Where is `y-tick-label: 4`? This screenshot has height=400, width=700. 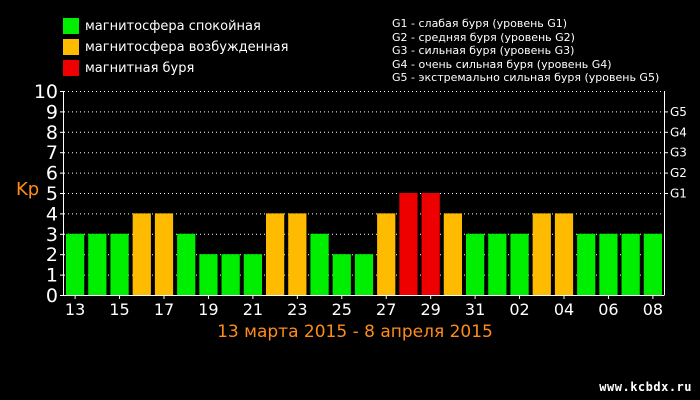 y-tick-label: 4 is located at coordinates (52, 214).